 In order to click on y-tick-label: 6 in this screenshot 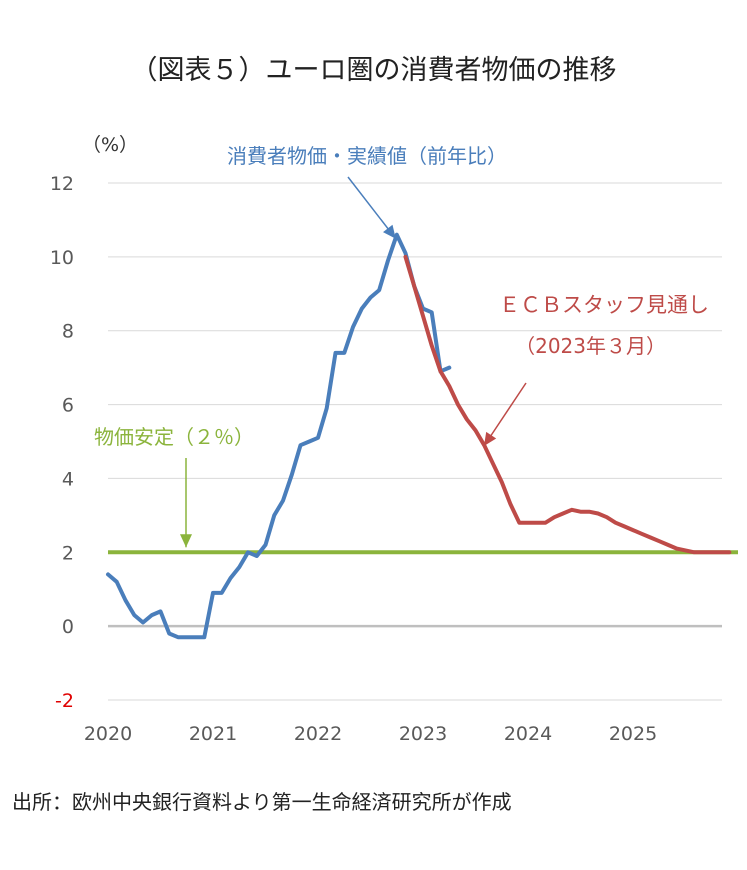, I will do `click(68, 406)`.